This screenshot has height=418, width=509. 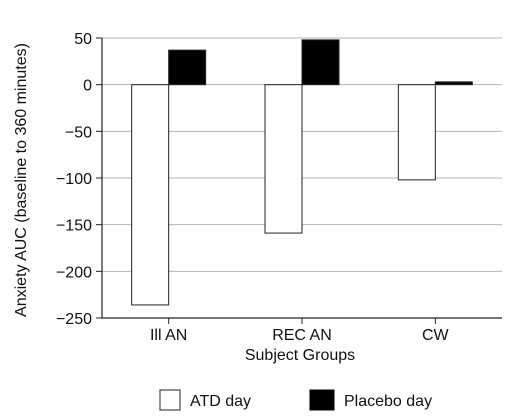 I want to click on y-tick-label: 50, so click(x=83, y=39).